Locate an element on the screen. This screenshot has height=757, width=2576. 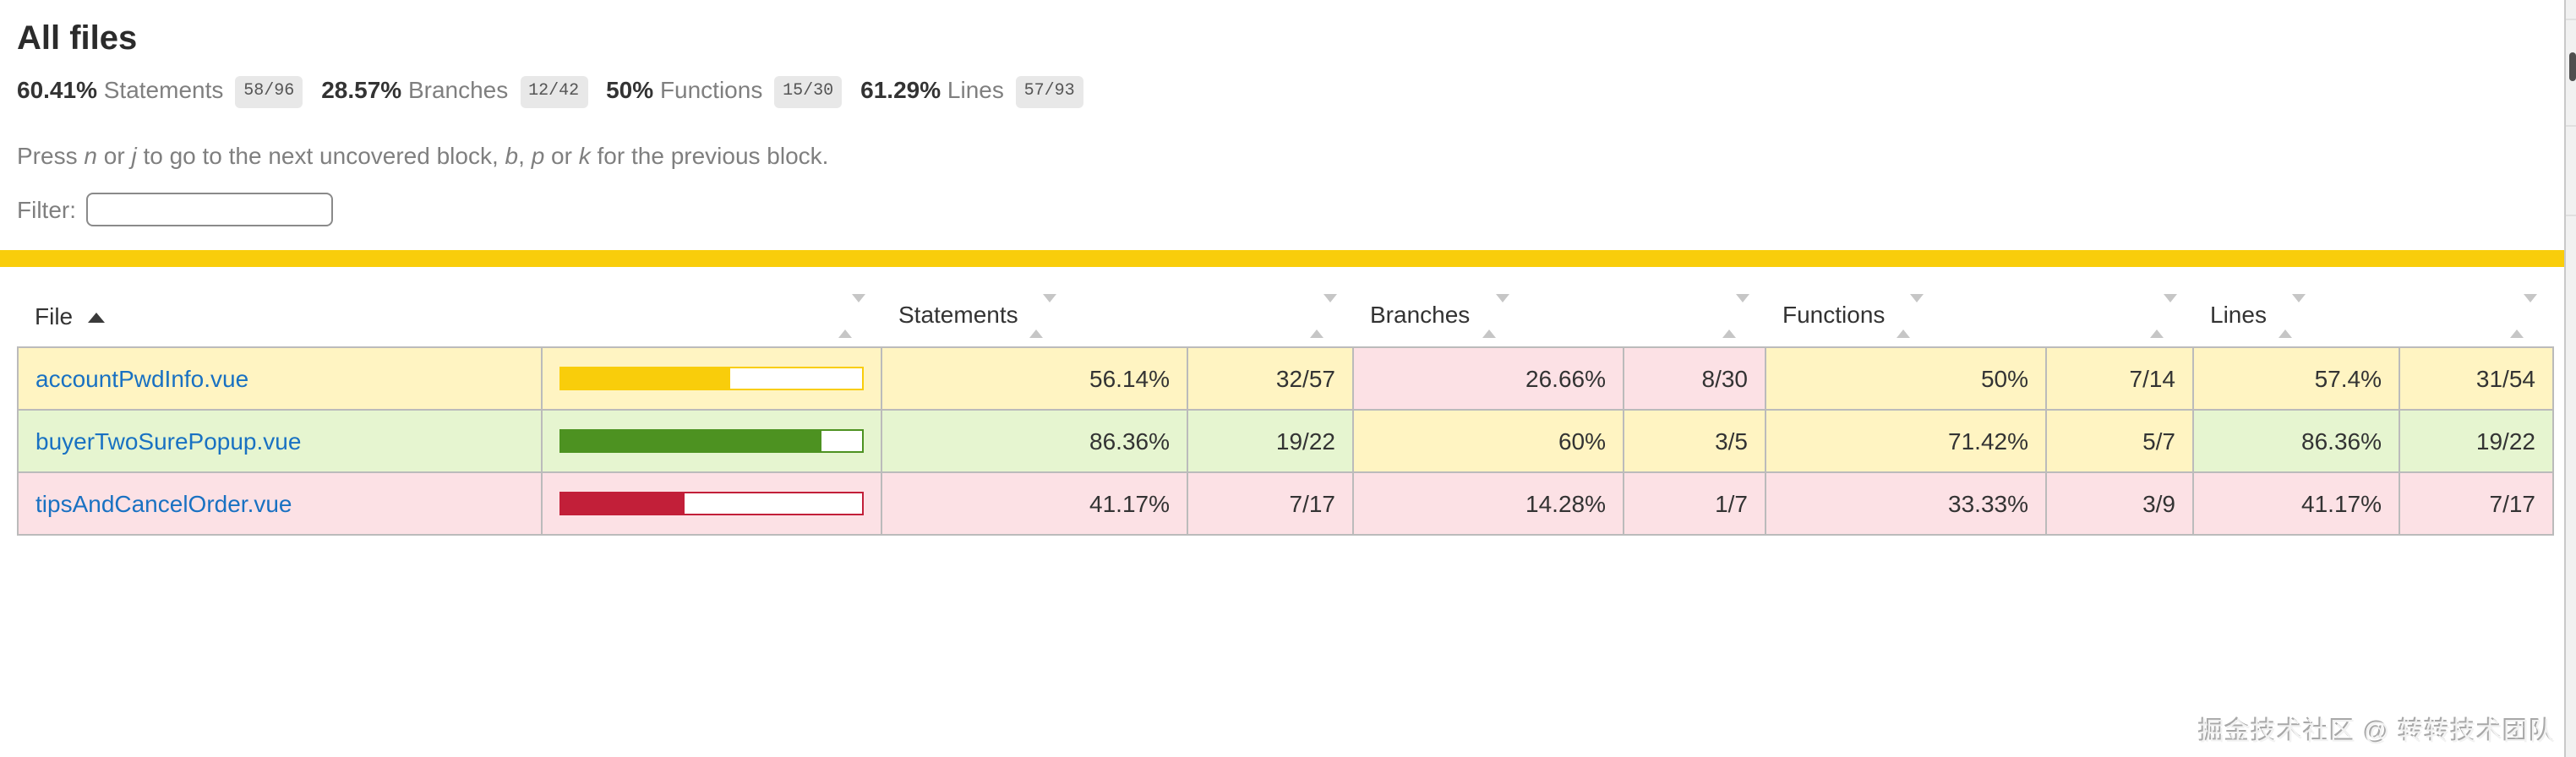
functions-pct-cell: 33.33% is located at coordinates (1906, 504).